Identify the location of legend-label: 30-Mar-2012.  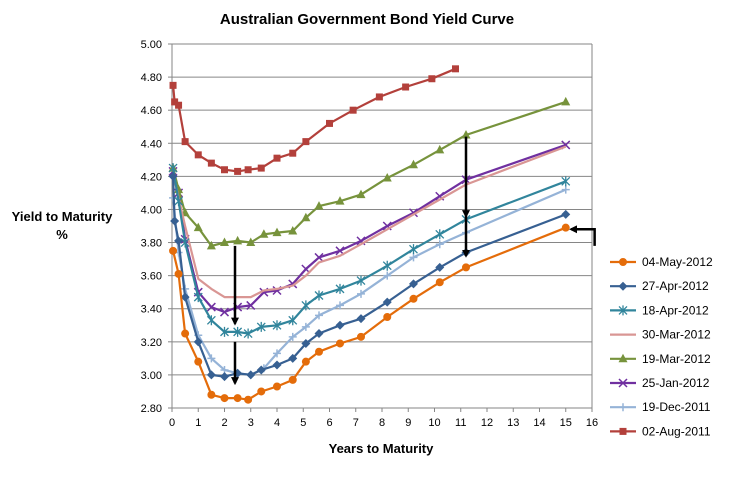
(676, 335).